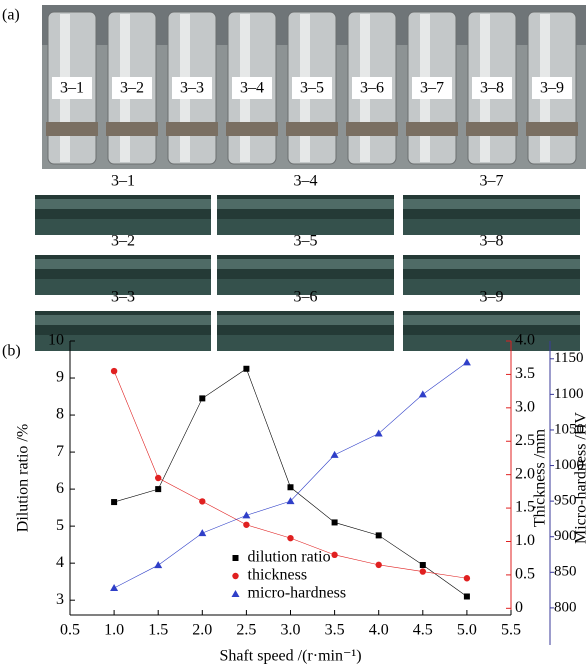  Describe the element at coordinates (289, 557) in the screenshot. I see `legend-label: dilution ratio` at that location.